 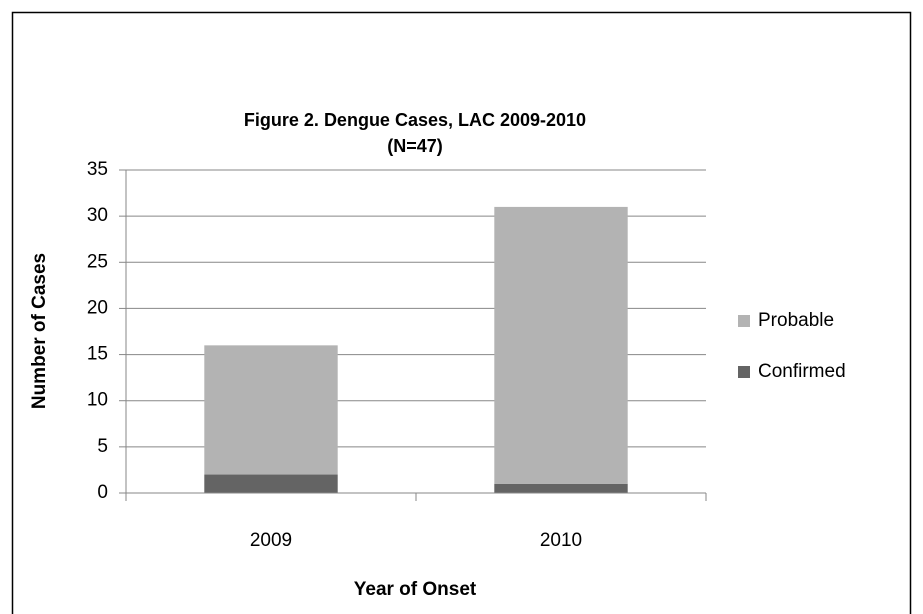 What do you see at coordinates (97, 261) in the screenshot?
I see `y-tick-label: 25` at bounding box center [97, 261].